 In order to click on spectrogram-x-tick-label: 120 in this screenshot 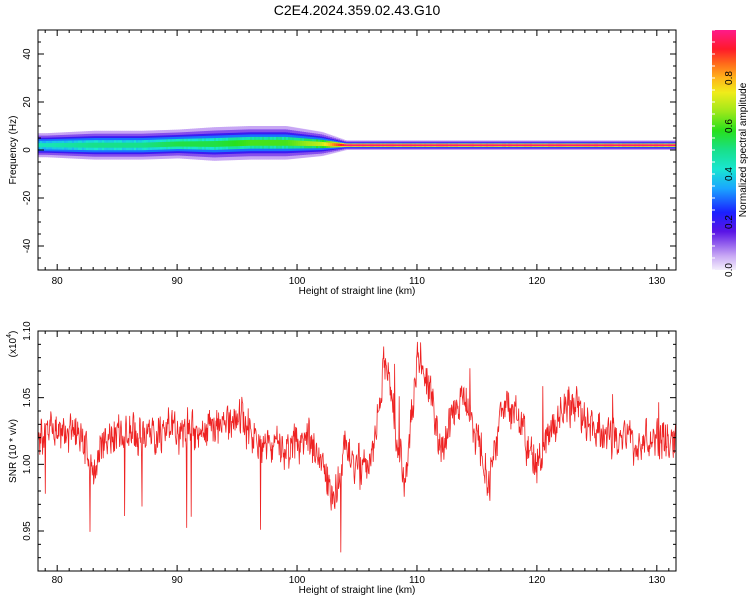, I will do `click(537, 281)`.